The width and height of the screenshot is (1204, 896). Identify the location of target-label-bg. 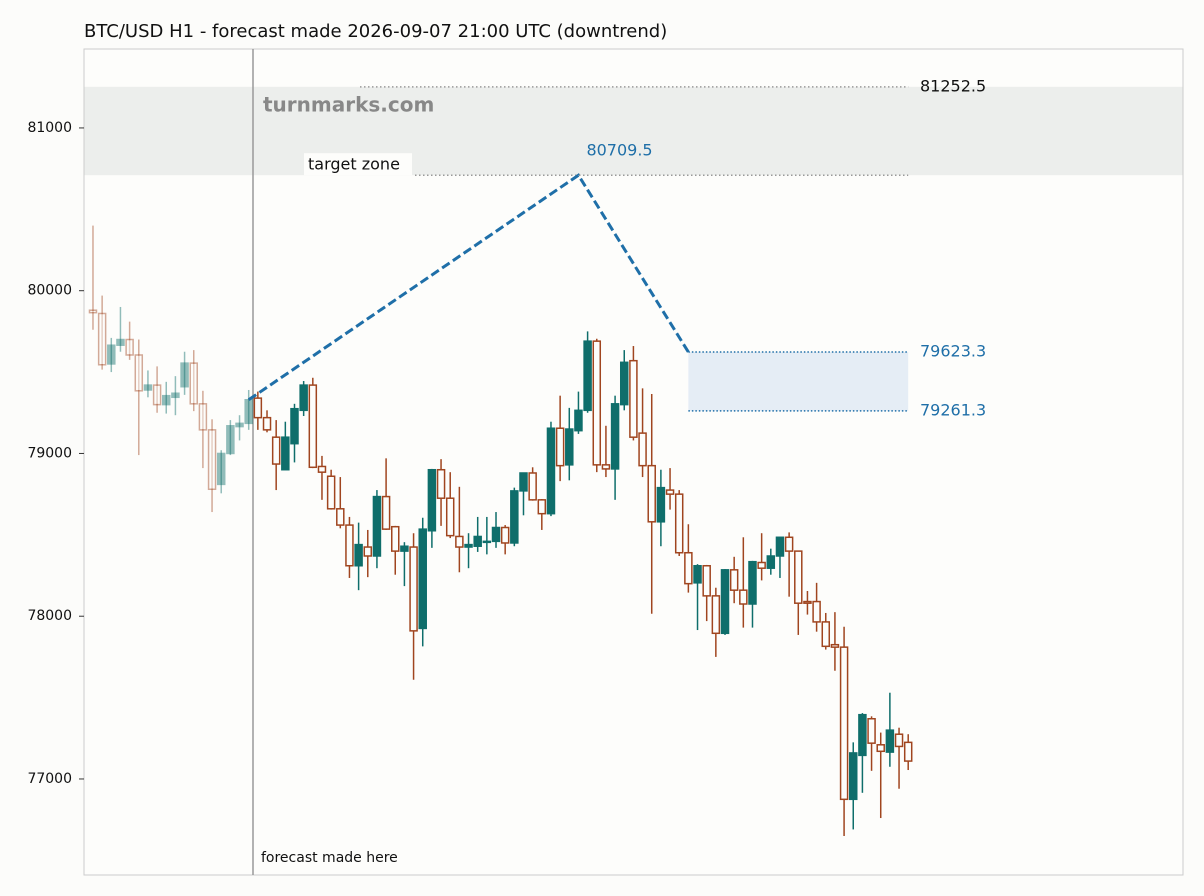
(358, 164).